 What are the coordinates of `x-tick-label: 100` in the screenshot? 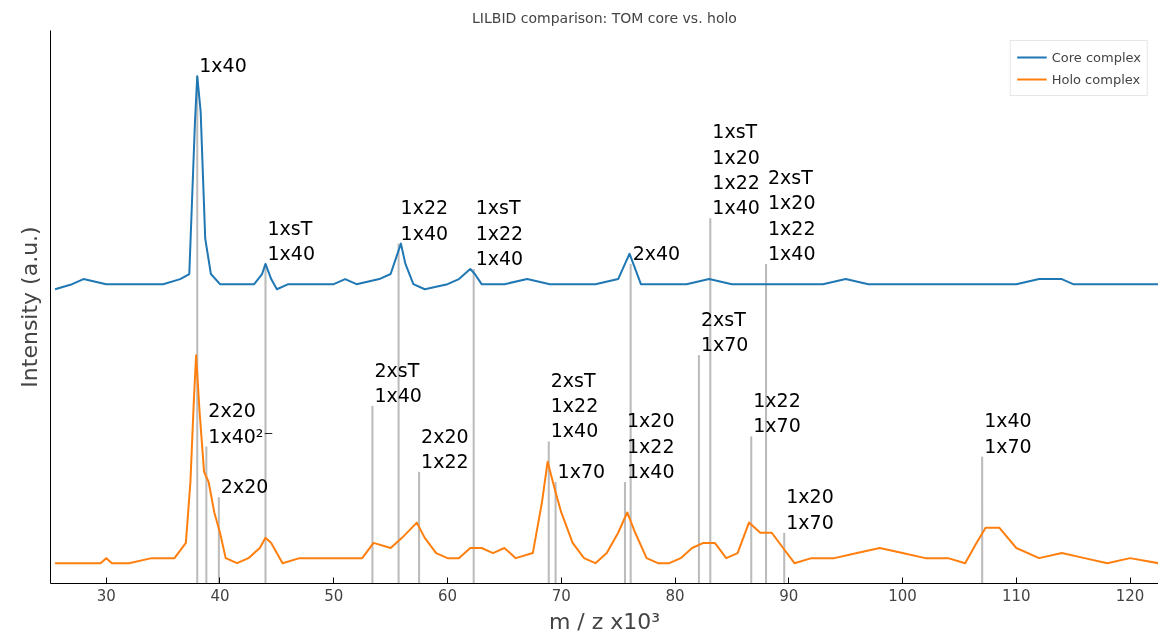 It's located at (902, 595).